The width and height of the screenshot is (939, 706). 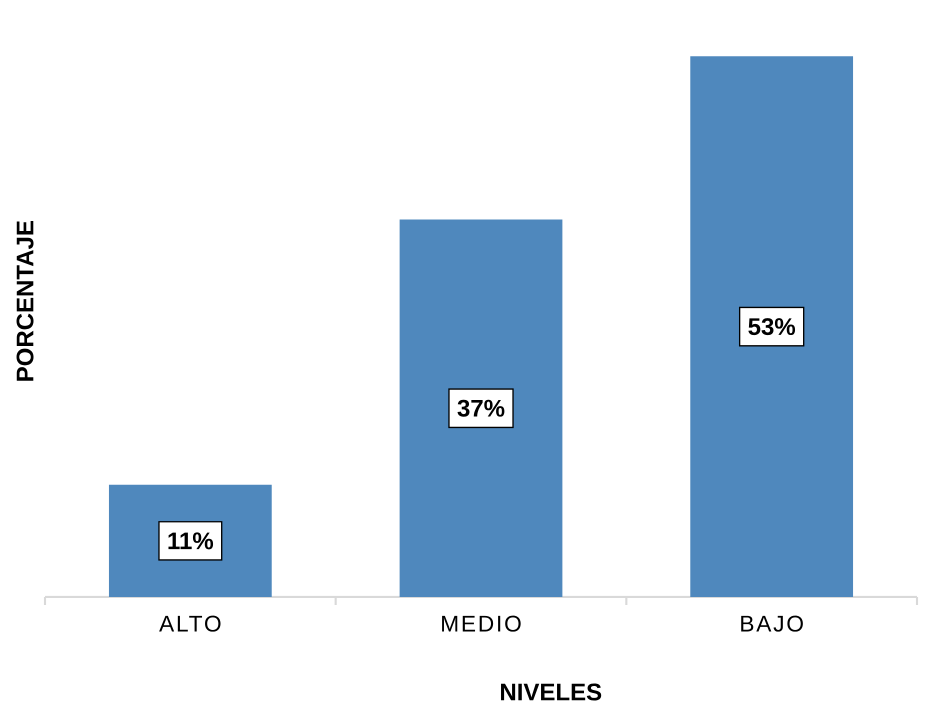 What do you see at coordinates (772, 624) in the screenshot?
I see `x-tick-label: BAJO` at bounding box center [772, 624].